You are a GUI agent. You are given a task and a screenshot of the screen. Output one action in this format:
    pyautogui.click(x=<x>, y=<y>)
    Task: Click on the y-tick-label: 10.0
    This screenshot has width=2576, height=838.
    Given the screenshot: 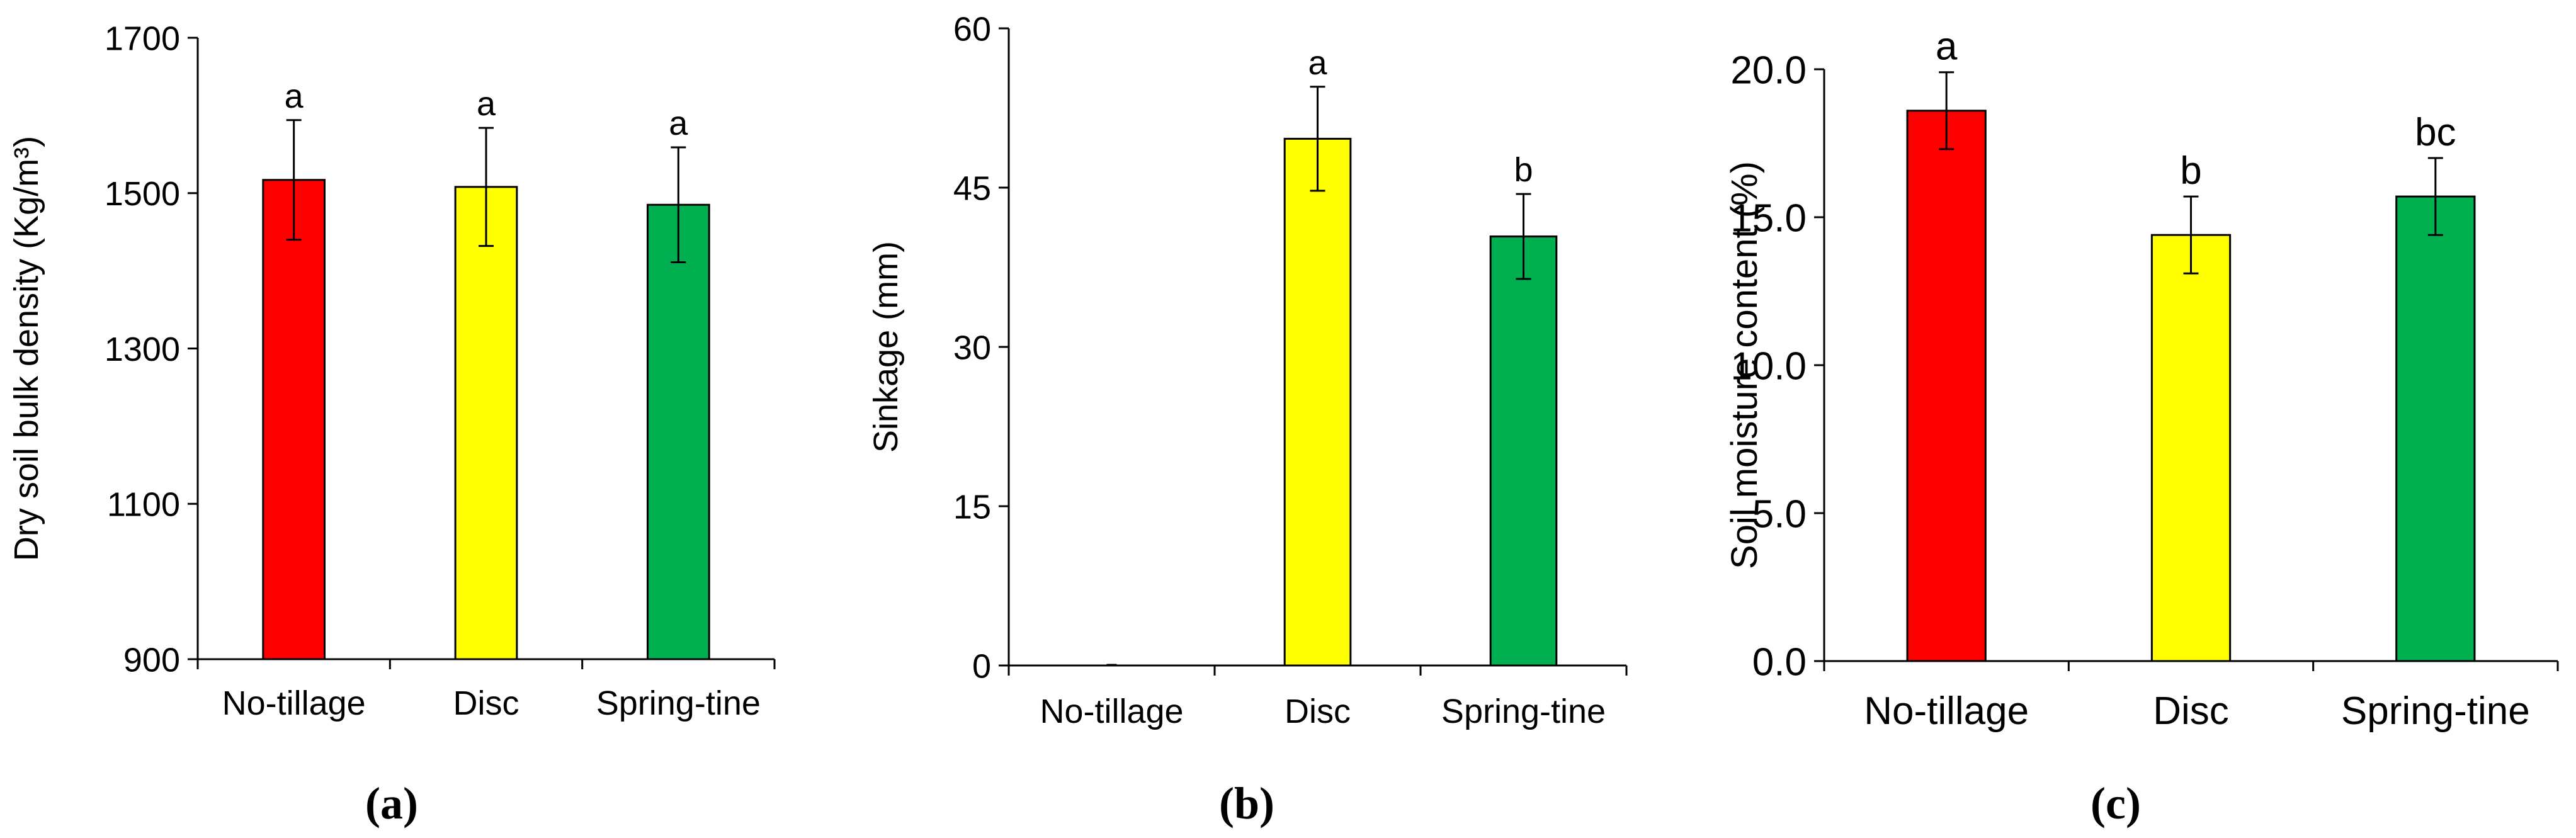 What is the action you would take?
    pyautogui.click(x=1768, y=366)
    